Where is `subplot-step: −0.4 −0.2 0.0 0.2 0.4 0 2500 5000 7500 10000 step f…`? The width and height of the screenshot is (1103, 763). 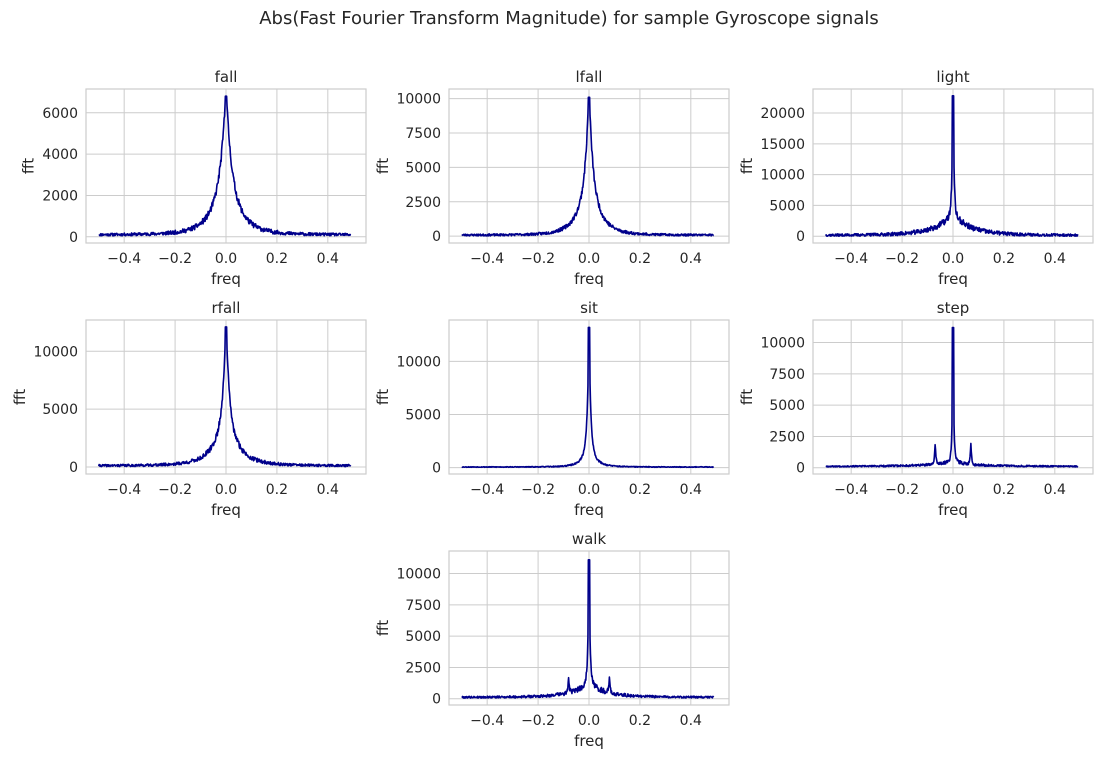
subplot-step: −0.4 −0.2 0.0 0.2 0.4 0 2500 5000 7500 10000 step f… is located at coordinates (916, 409).